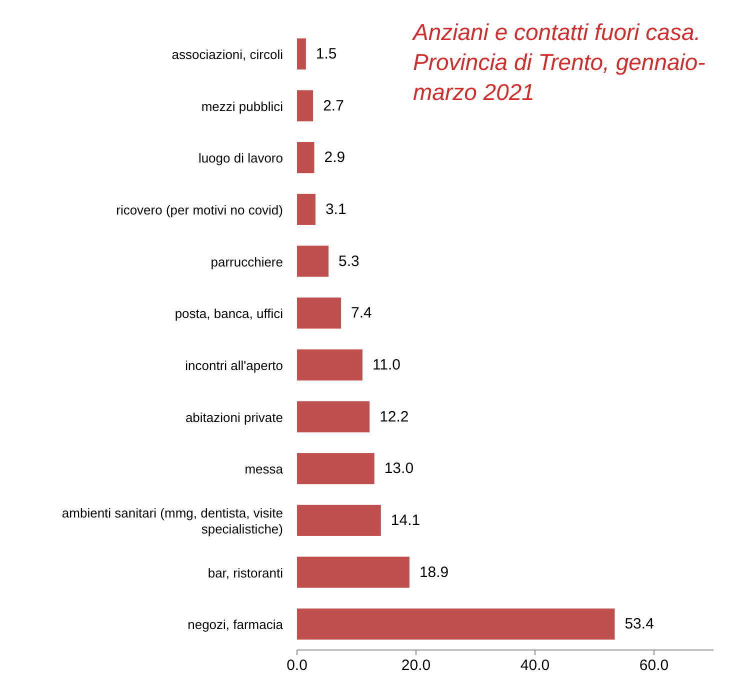 The height and width of the screenshot is (679, 740). I want to click on y-tick-label: messa, so click(264, 468).